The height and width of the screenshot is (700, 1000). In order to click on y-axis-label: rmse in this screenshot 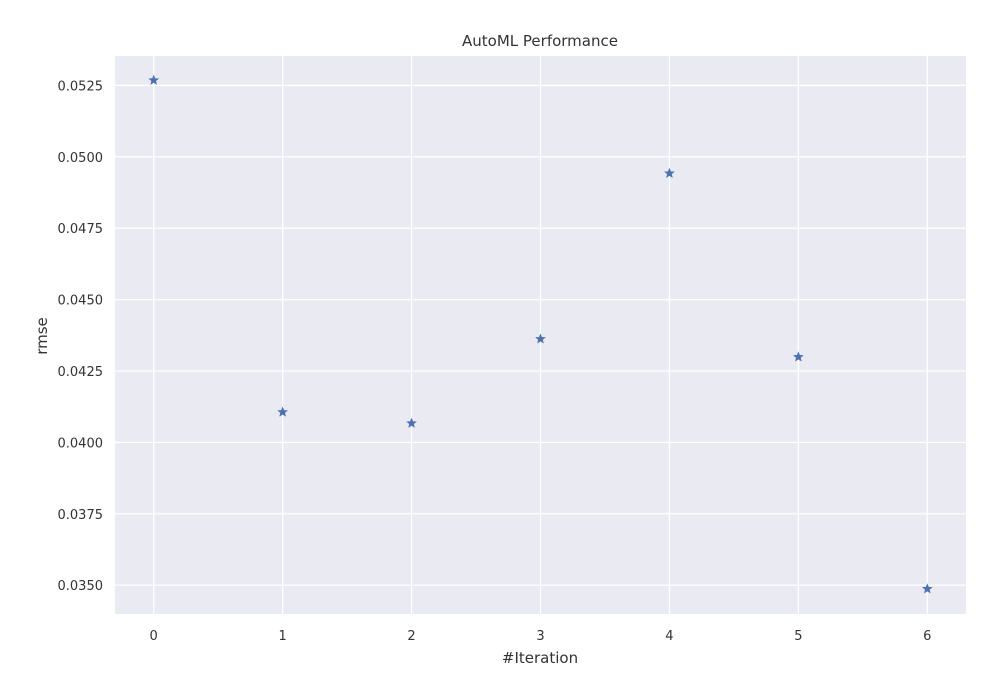, I will do `click(42, 336)`.